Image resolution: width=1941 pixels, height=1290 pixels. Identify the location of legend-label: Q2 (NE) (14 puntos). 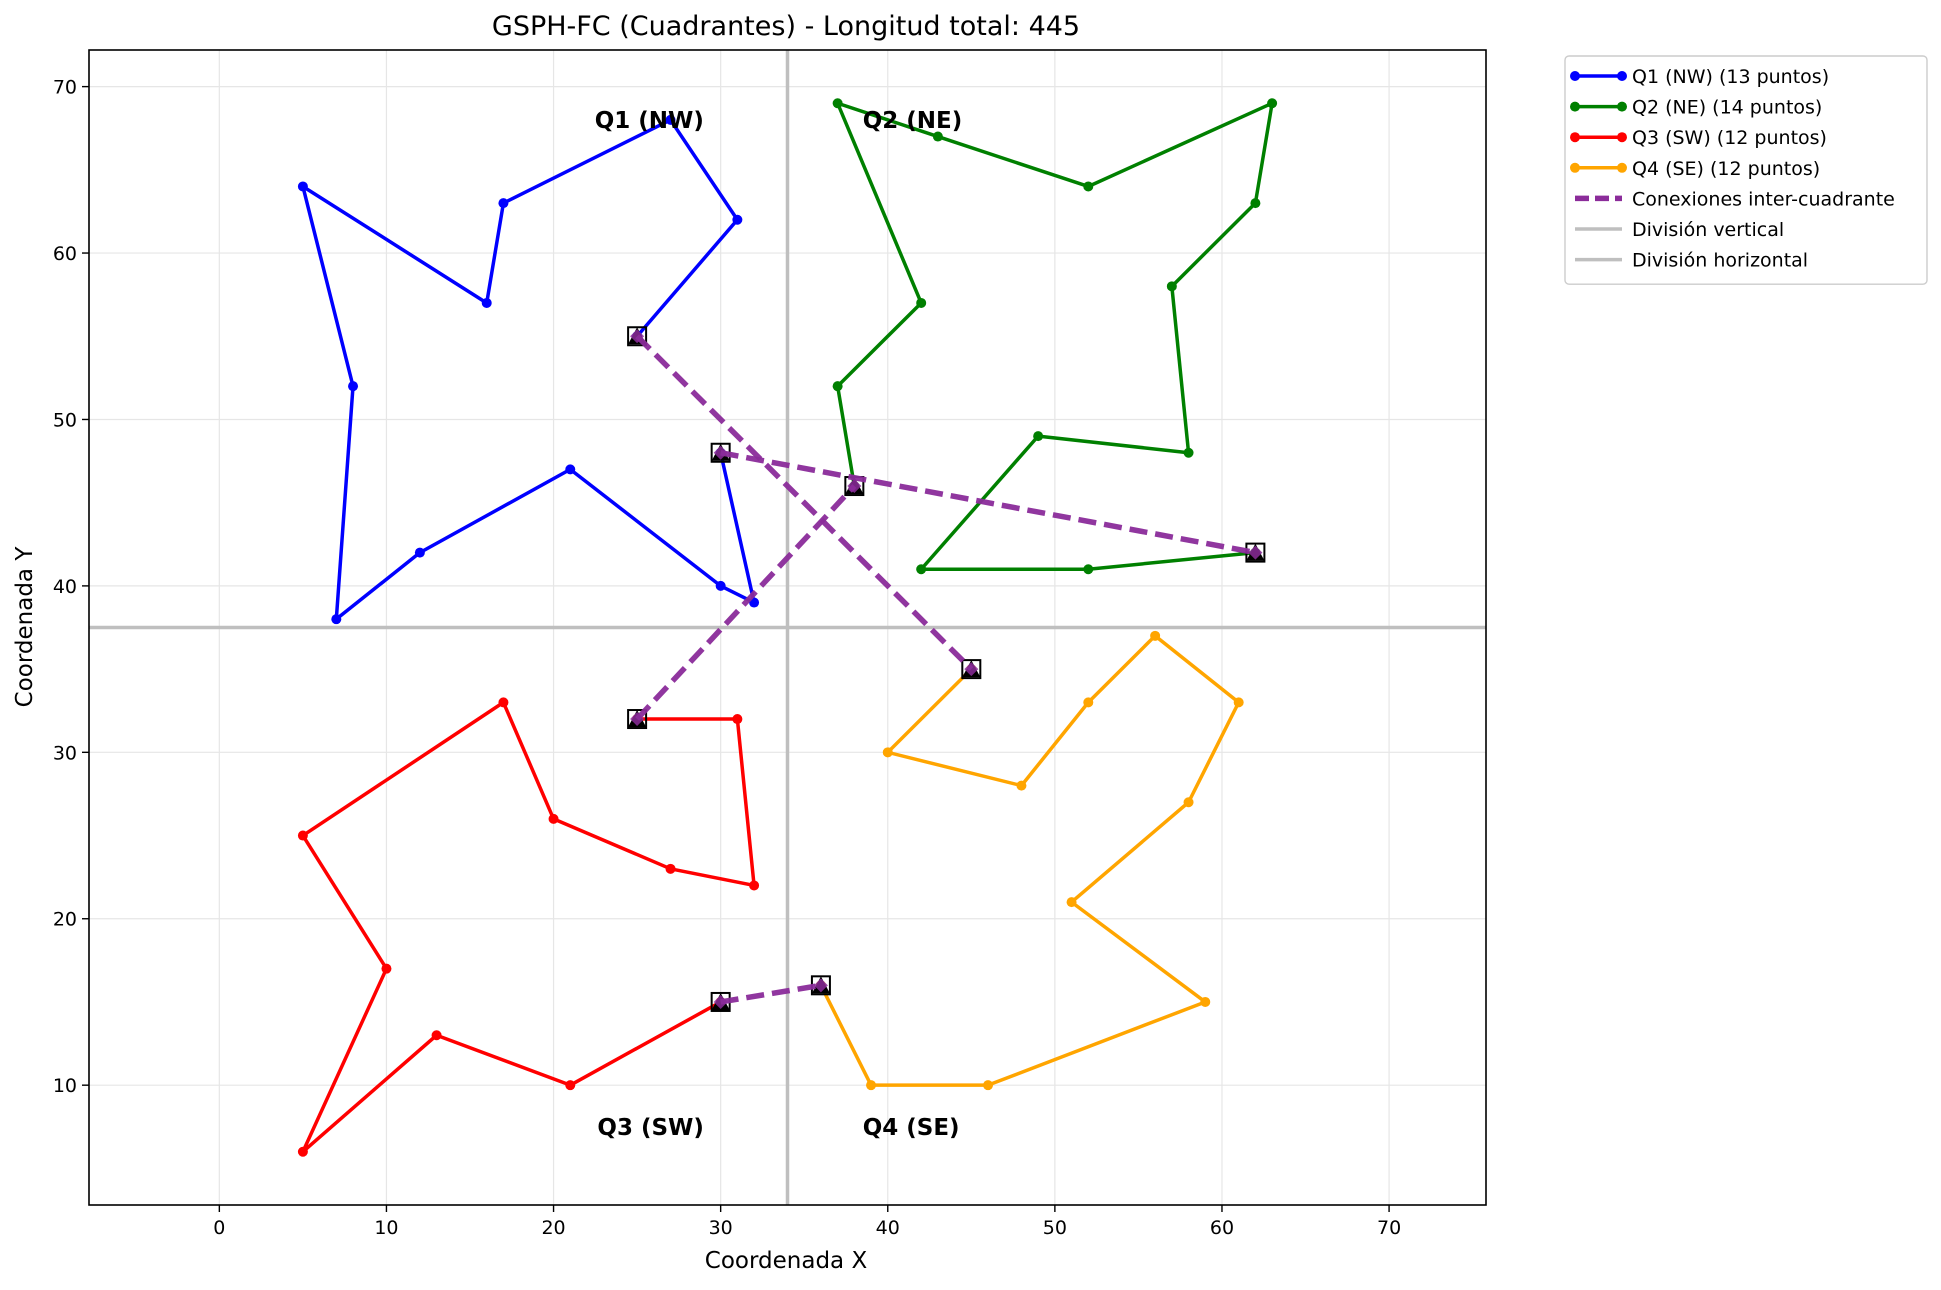
(1727, 108).